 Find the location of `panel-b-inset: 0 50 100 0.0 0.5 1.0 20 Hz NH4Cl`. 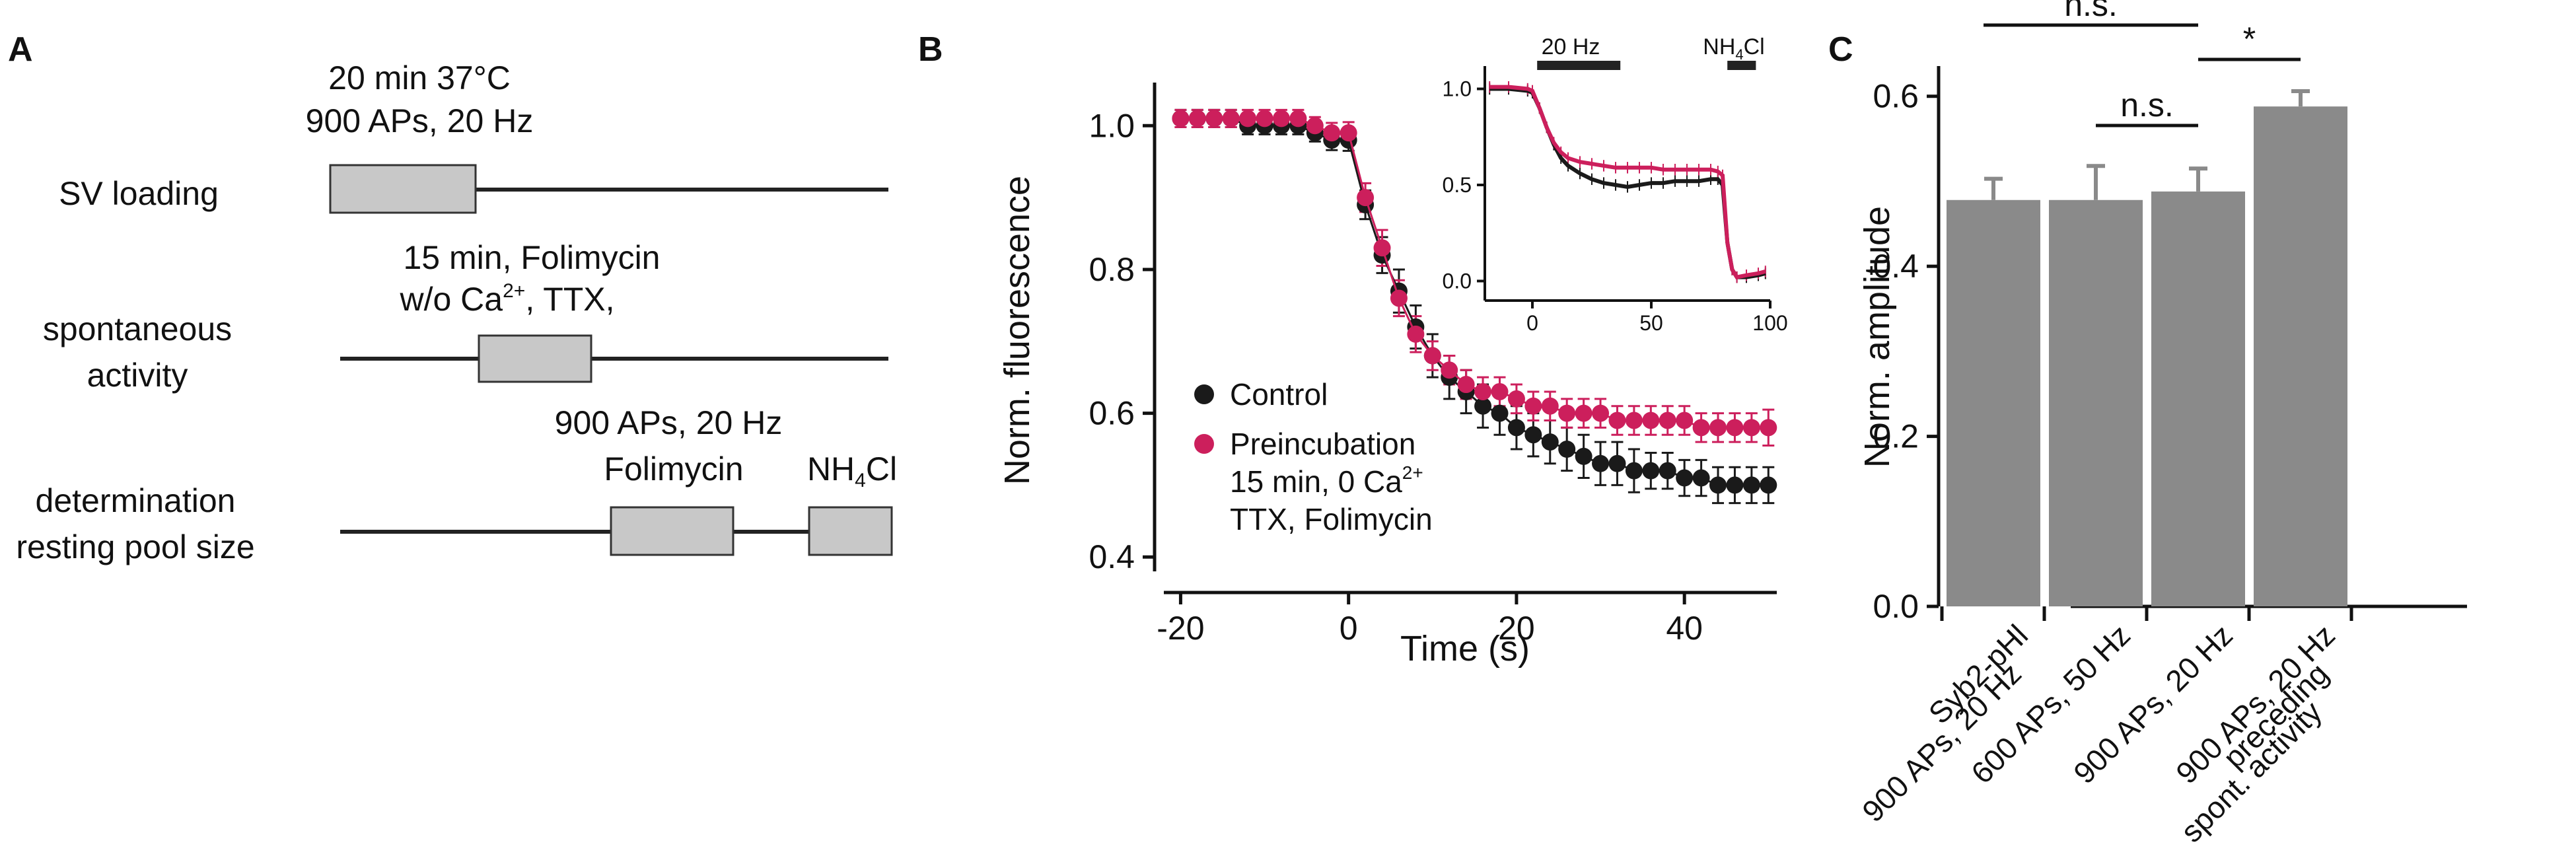

panel-b-inset: 0 50 100 0.0 0.5 1.0 20 Hz NH4Cl is located at coordinates (1616, 184).